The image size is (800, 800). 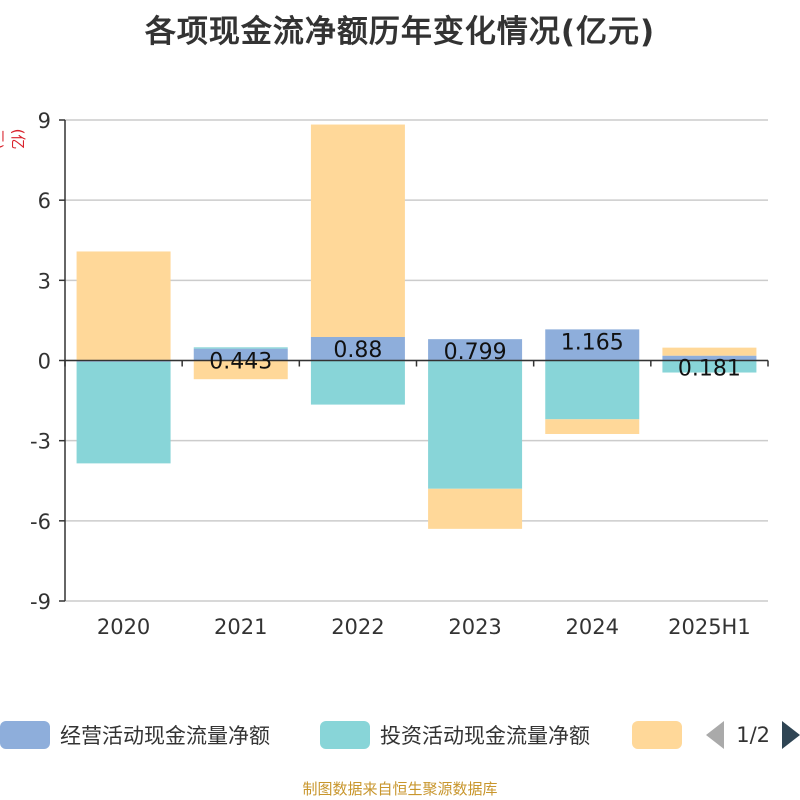 What do you see at coordinates (165, 736) in the screenshot?
I see `legend-label-operating: 经营活动现金流量净额` at bounding box center [165, 736].